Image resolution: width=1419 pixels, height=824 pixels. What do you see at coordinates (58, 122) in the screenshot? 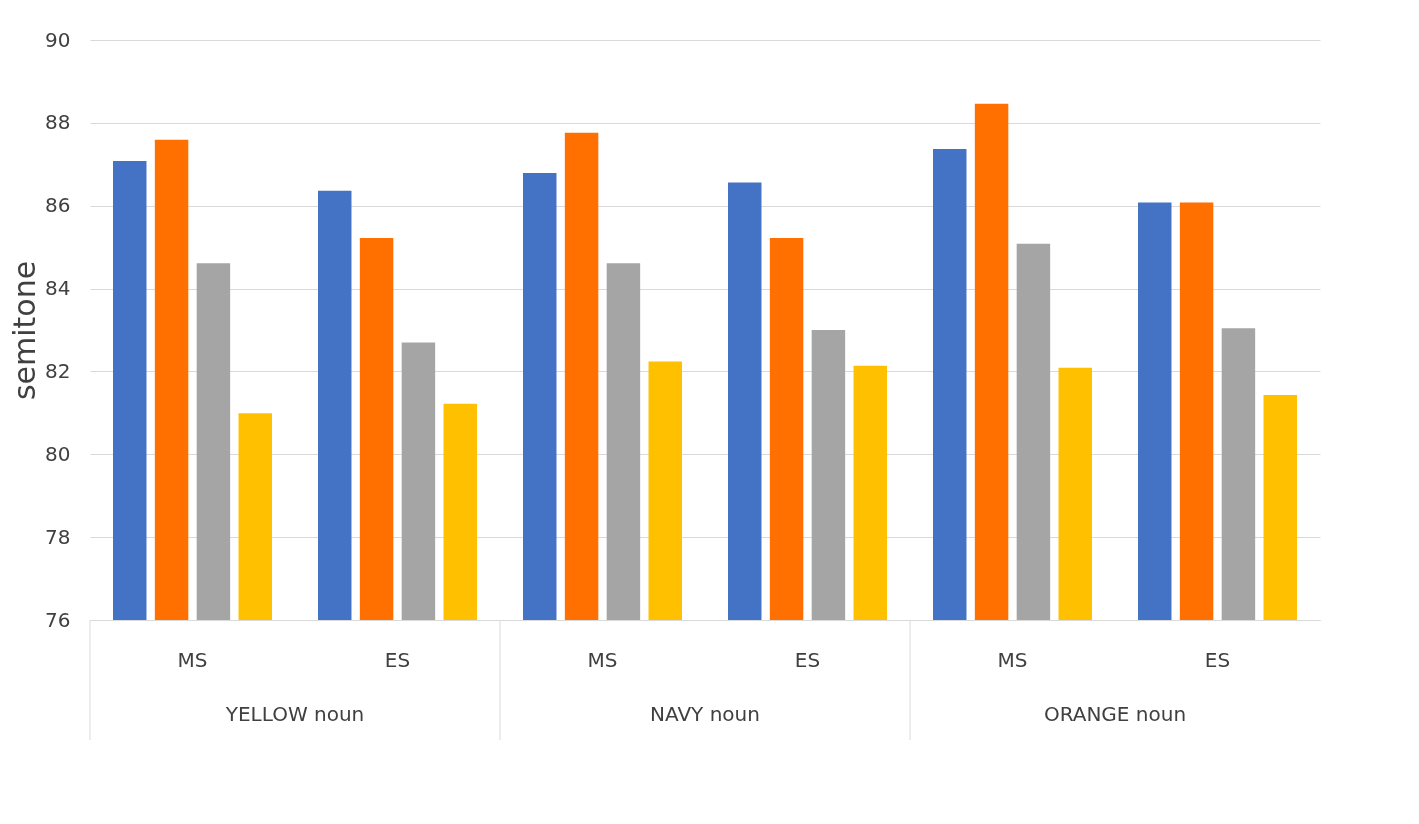
I see `y-tick-label: 88` at bounding box center [58, 122].